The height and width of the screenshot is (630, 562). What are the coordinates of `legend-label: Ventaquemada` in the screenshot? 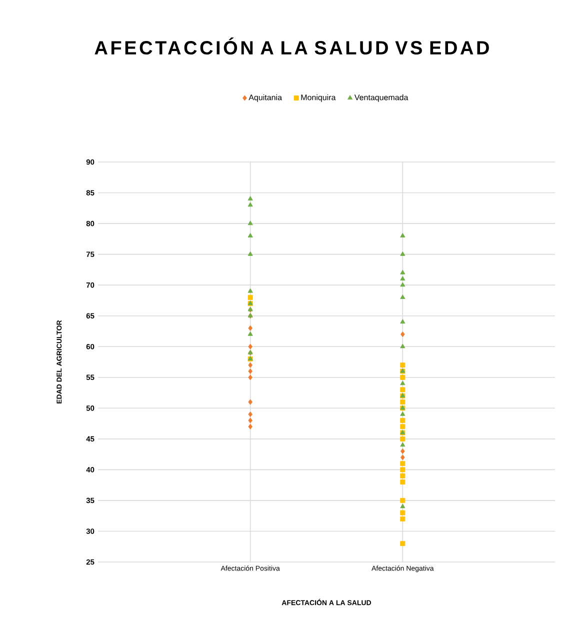 It's located at (381, 98).